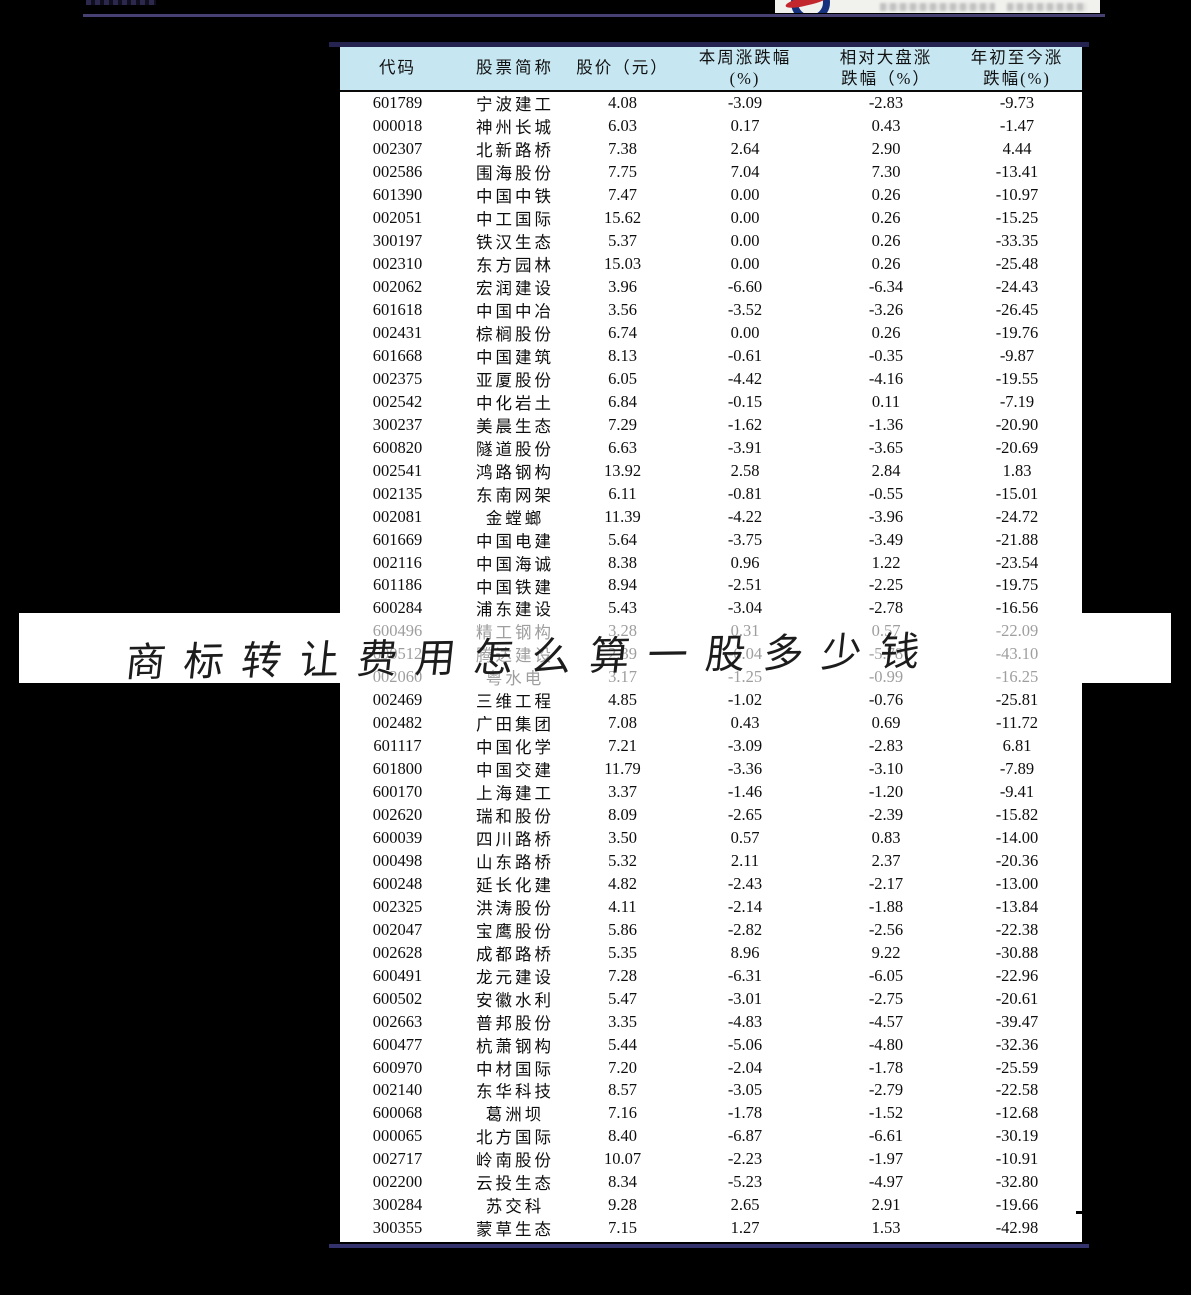  I want to click on cell-ytd: -14.00, so click(1017, 837).